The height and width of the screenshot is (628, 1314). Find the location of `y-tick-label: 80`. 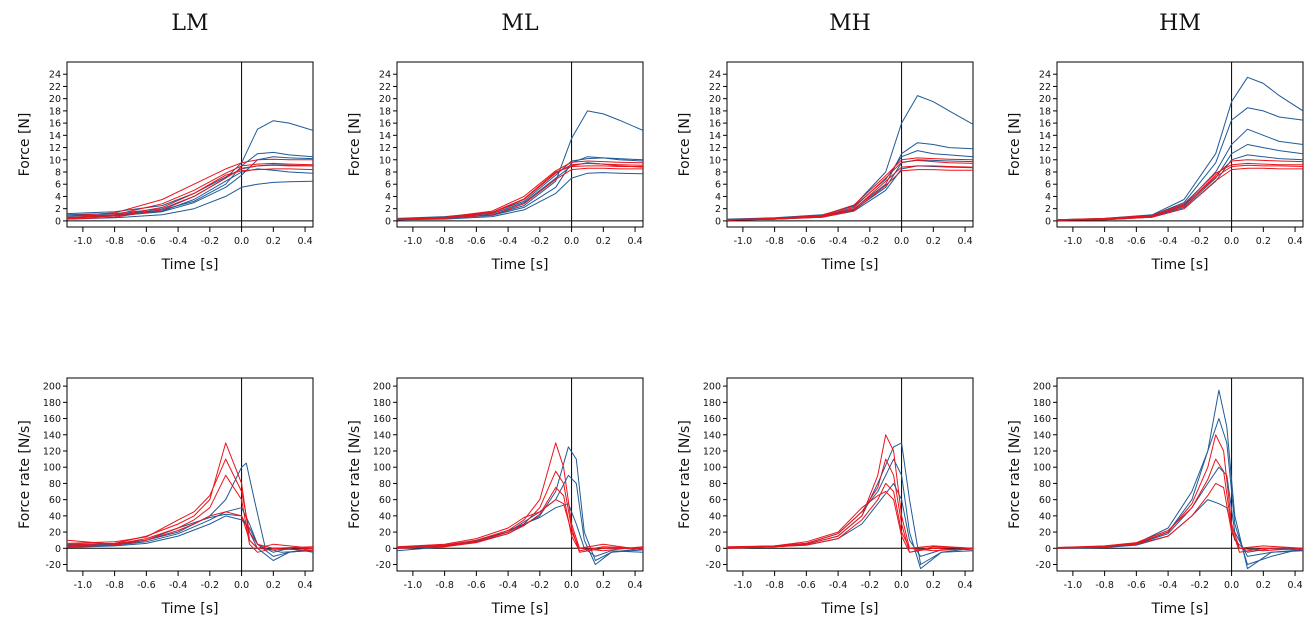

y-tick-label: 80 is located at coordinates (1045, 484).